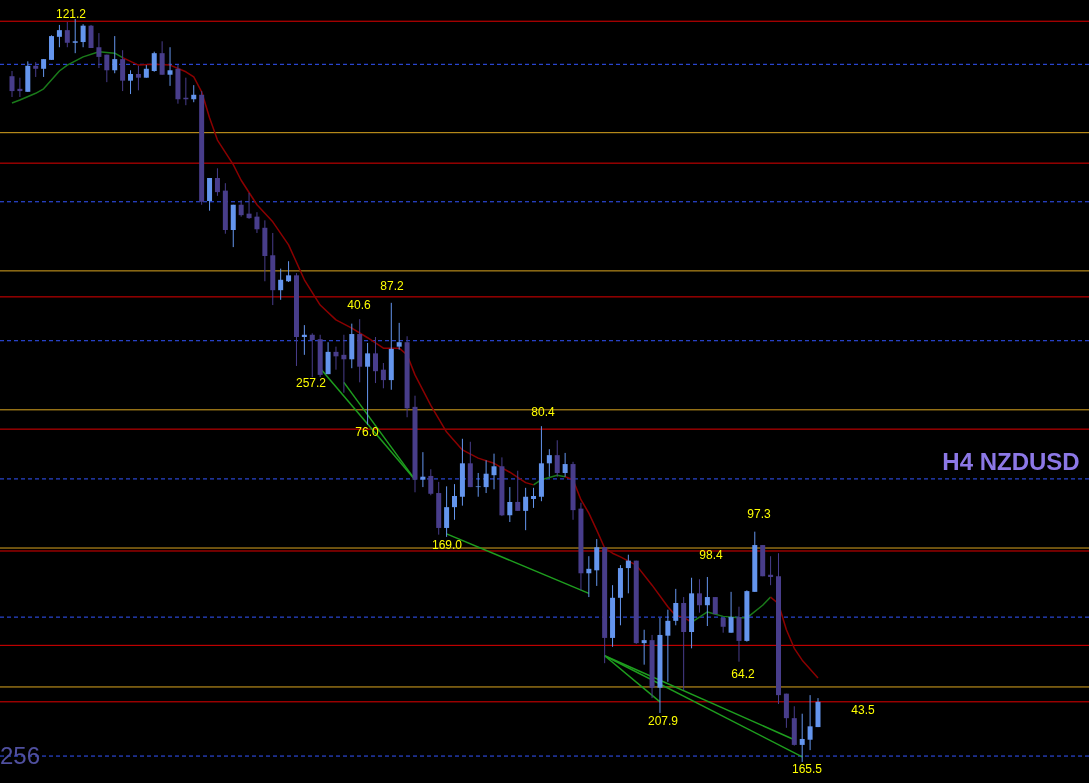 The image size is (1089, 783). Describe the element at coordinates (311, 383) in the screenshot. I see `annotation: 257.2` at that location.